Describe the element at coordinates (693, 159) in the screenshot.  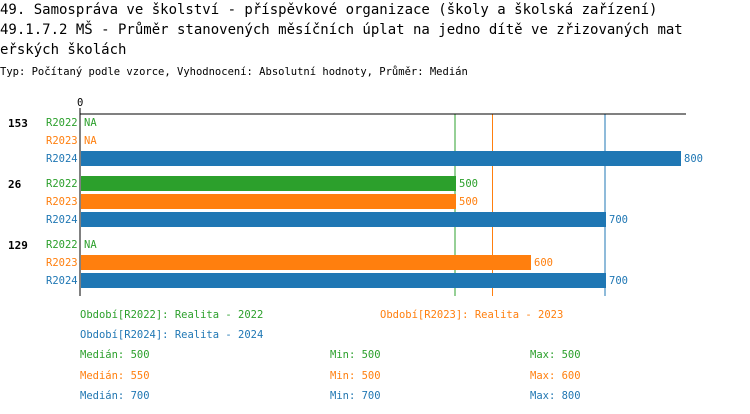
I see `bar-value-label: 800` at that location.